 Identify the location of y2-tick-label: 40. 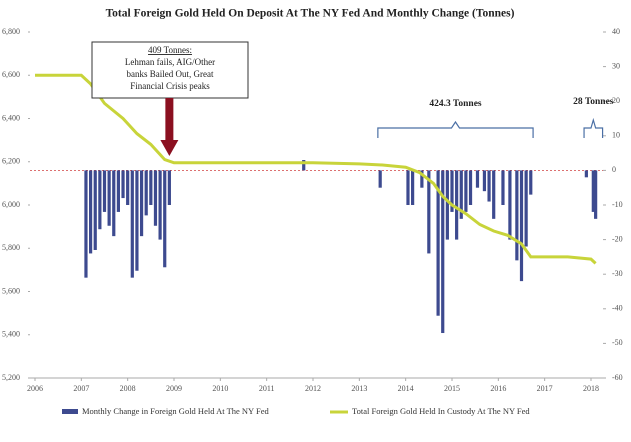
(616, 31).